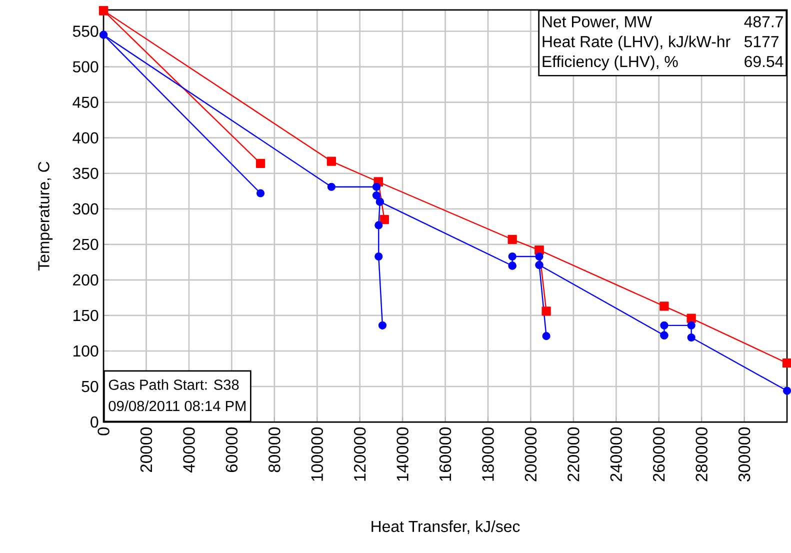  What do you see at coordinates (173, 384) in the screenshot?
I see `annotation: Gas Path Start: S38` at bounding box center [173, 384].